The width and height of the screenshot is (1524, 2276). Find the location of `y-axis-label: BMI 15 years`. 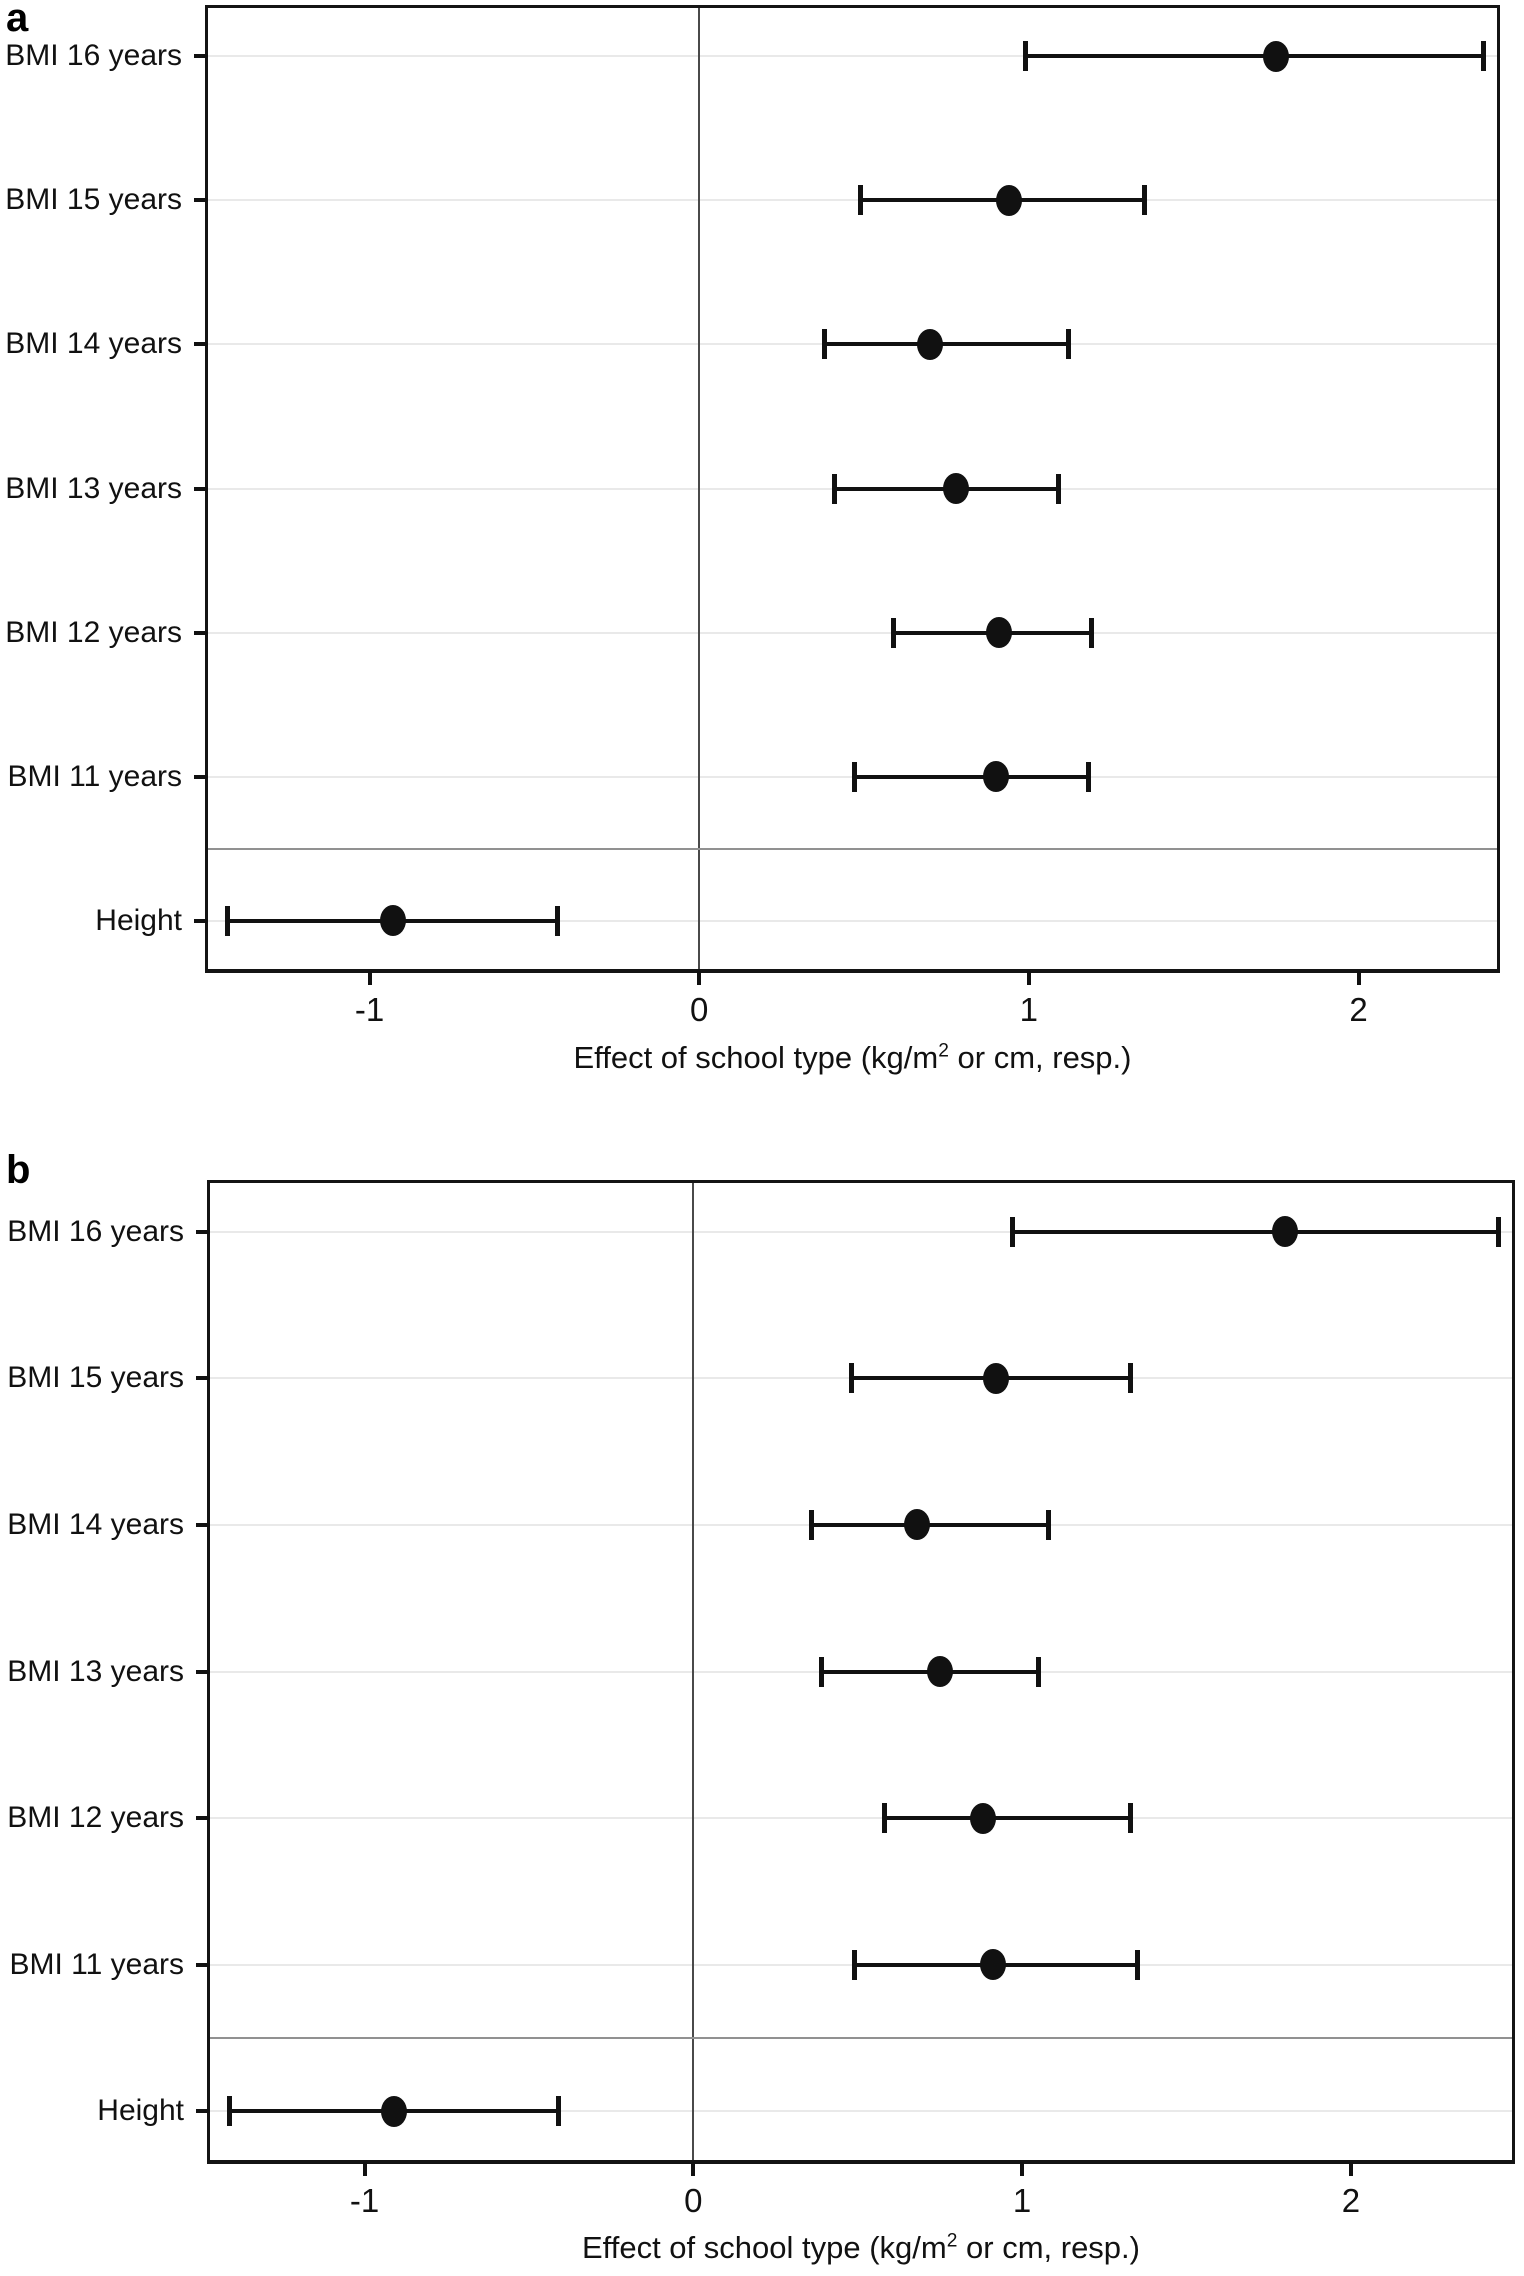

y-axis-label: BMI 15 years is located at coordinates (93, 200).